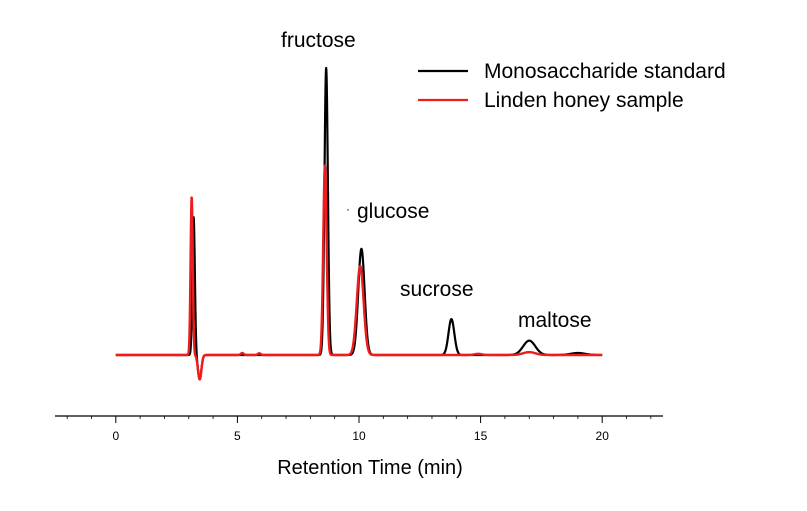 Image resolution: width=807 pixels, height=511 pixels. What do you see at coordinates (370, 468) in the screenshot?
I see `x-axis-label: Retention Time (min)` at bounding box center [370, 468].